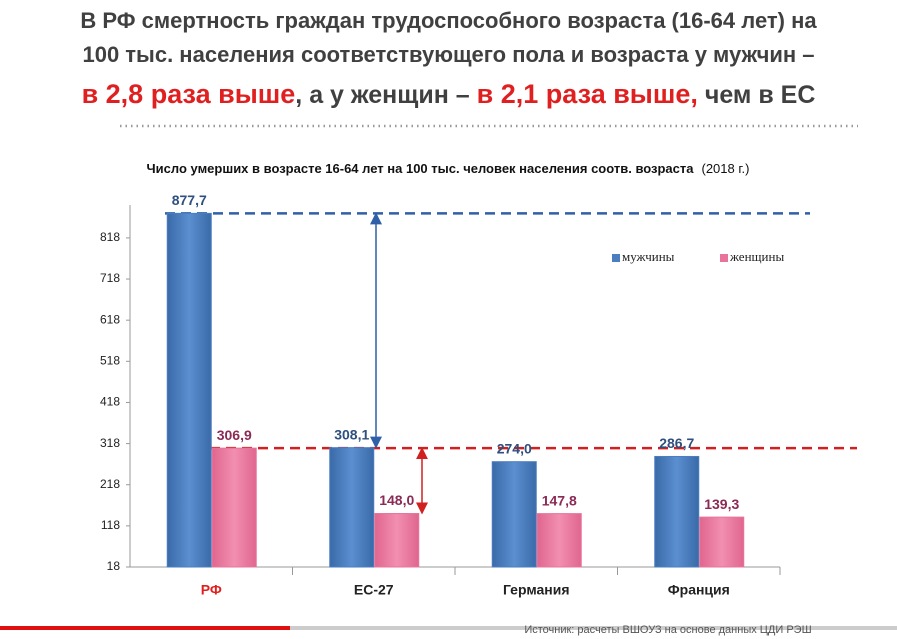 Image resolution: width=897 pixels, height=639 pixels. Describe the element at coordinates (234, 435) in the screenshot. I see `value-label: 306,9` at that location.